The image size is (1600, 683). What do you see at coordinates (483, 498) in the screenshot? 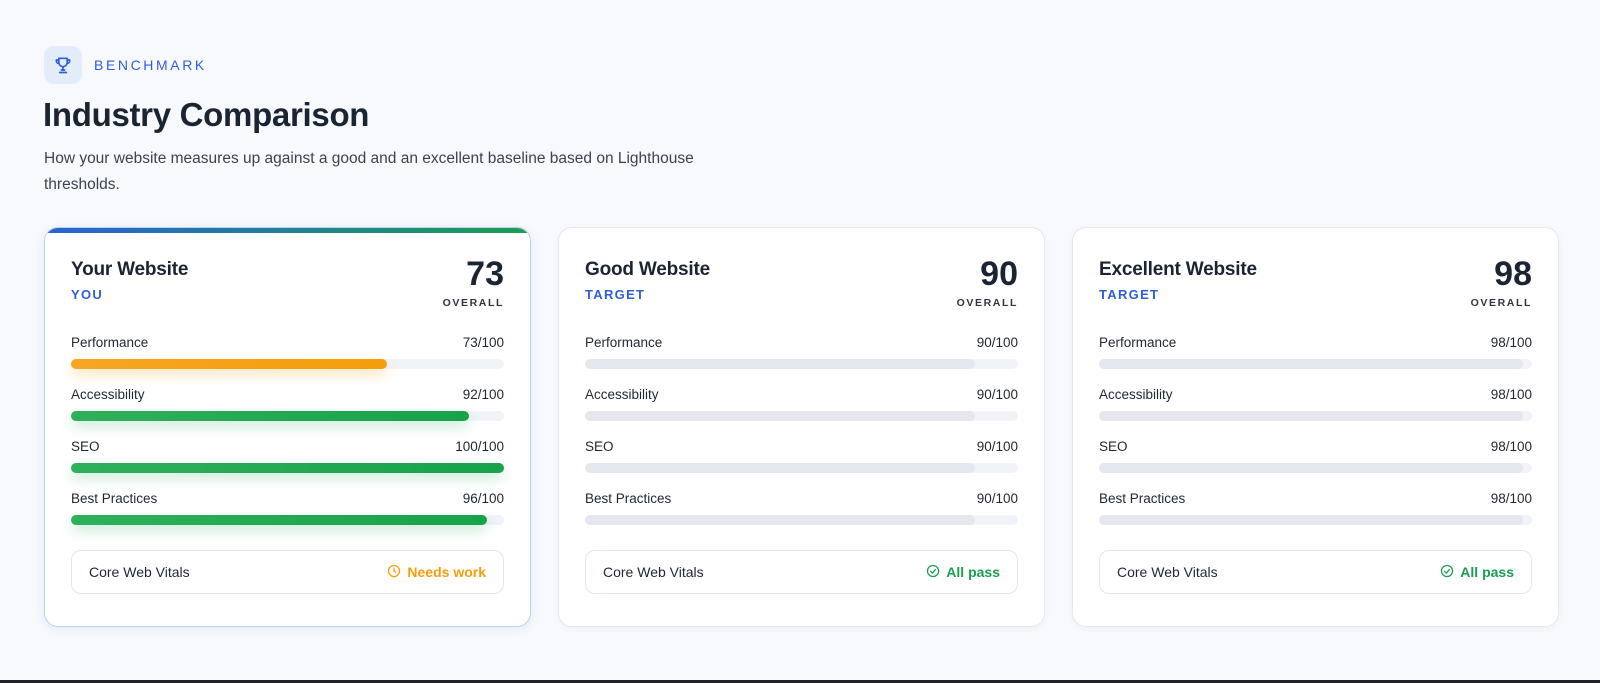
I see `metric-value: 96/100` at bounding box center [483, 498].